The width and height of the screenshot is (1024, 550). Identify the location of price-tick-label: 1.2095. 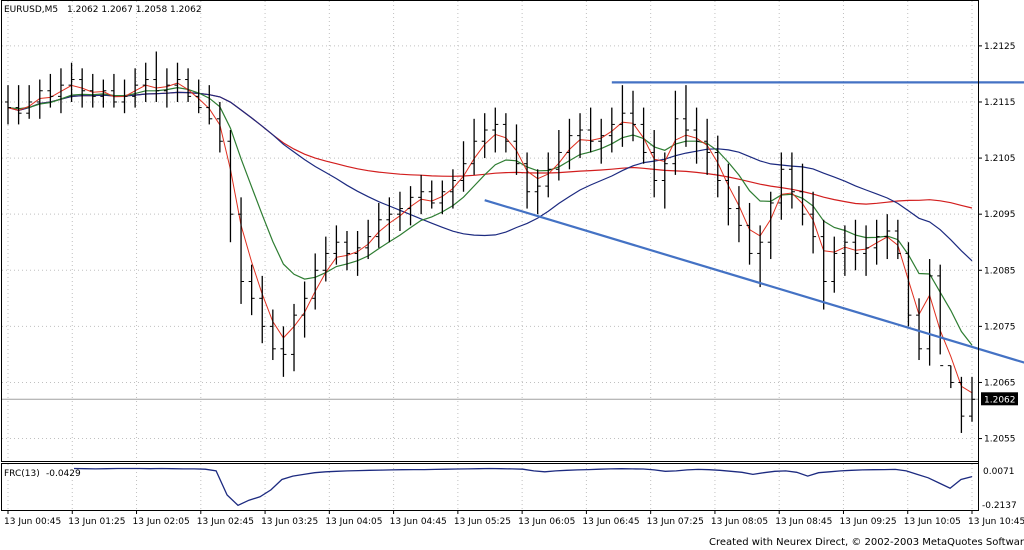
(1000, 215).